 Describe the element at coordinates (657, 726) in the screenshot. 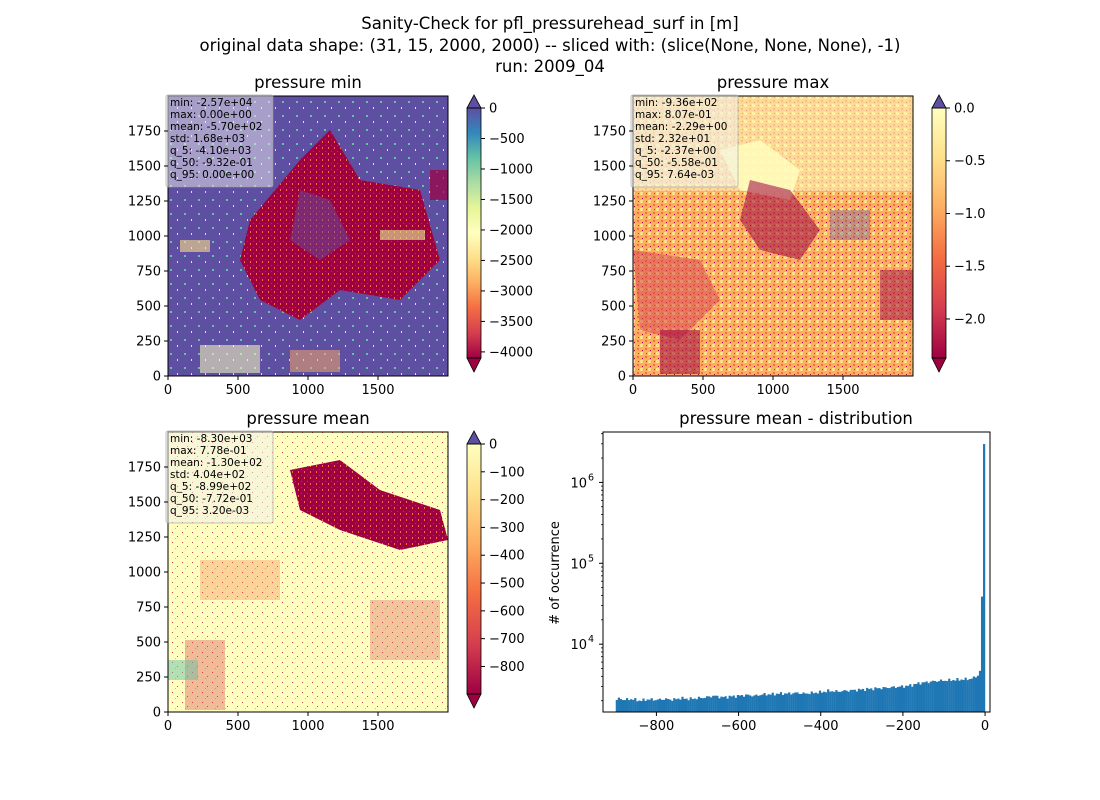

I see `x-tick-label: −800` at that location.